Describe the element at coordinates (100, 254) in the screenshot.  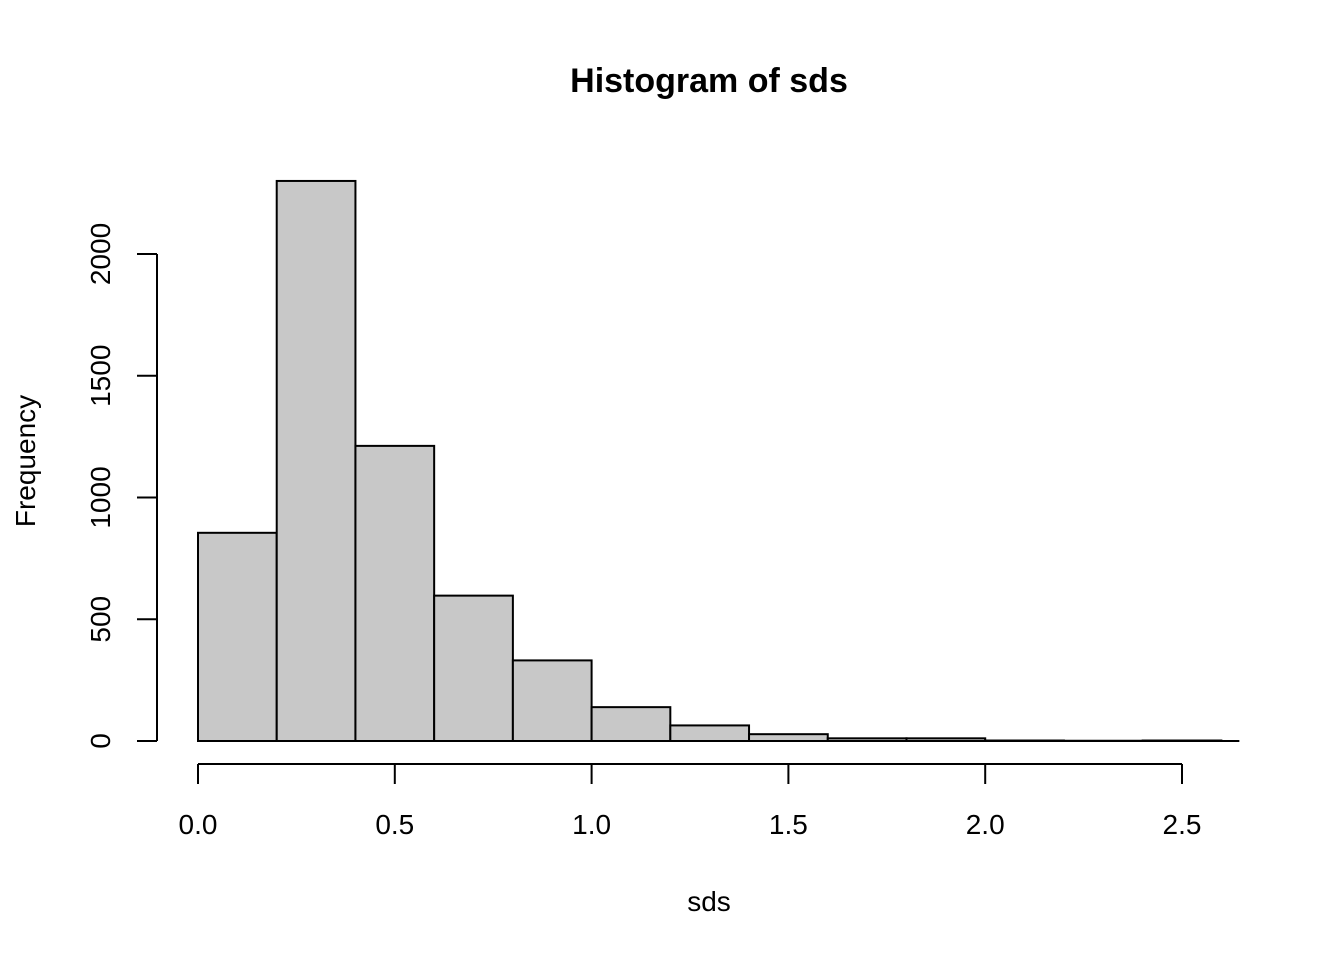
I see `y-tick-label: 2000` at that location.